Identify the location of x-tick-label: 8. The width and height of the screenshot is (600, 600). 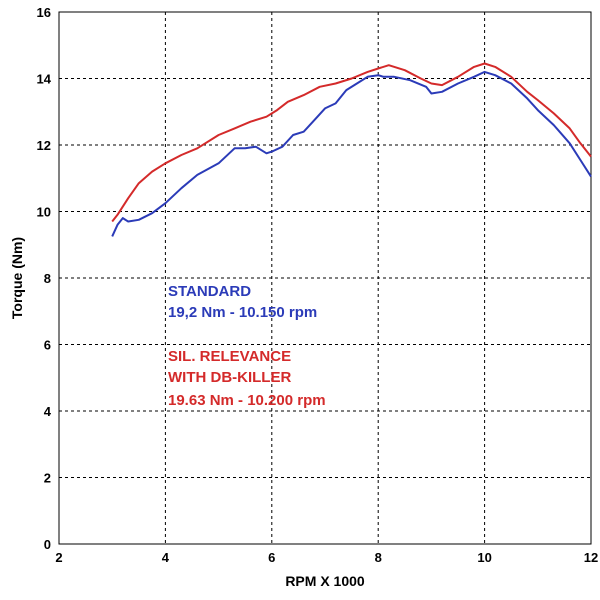
(378, 557).